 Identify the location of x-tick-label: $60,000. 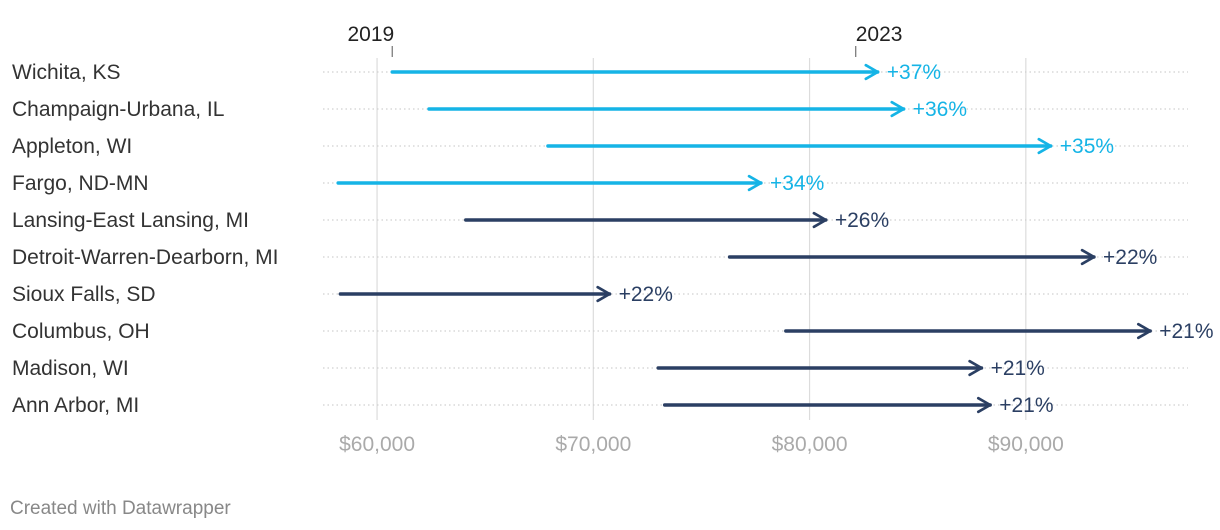
(377, 444).